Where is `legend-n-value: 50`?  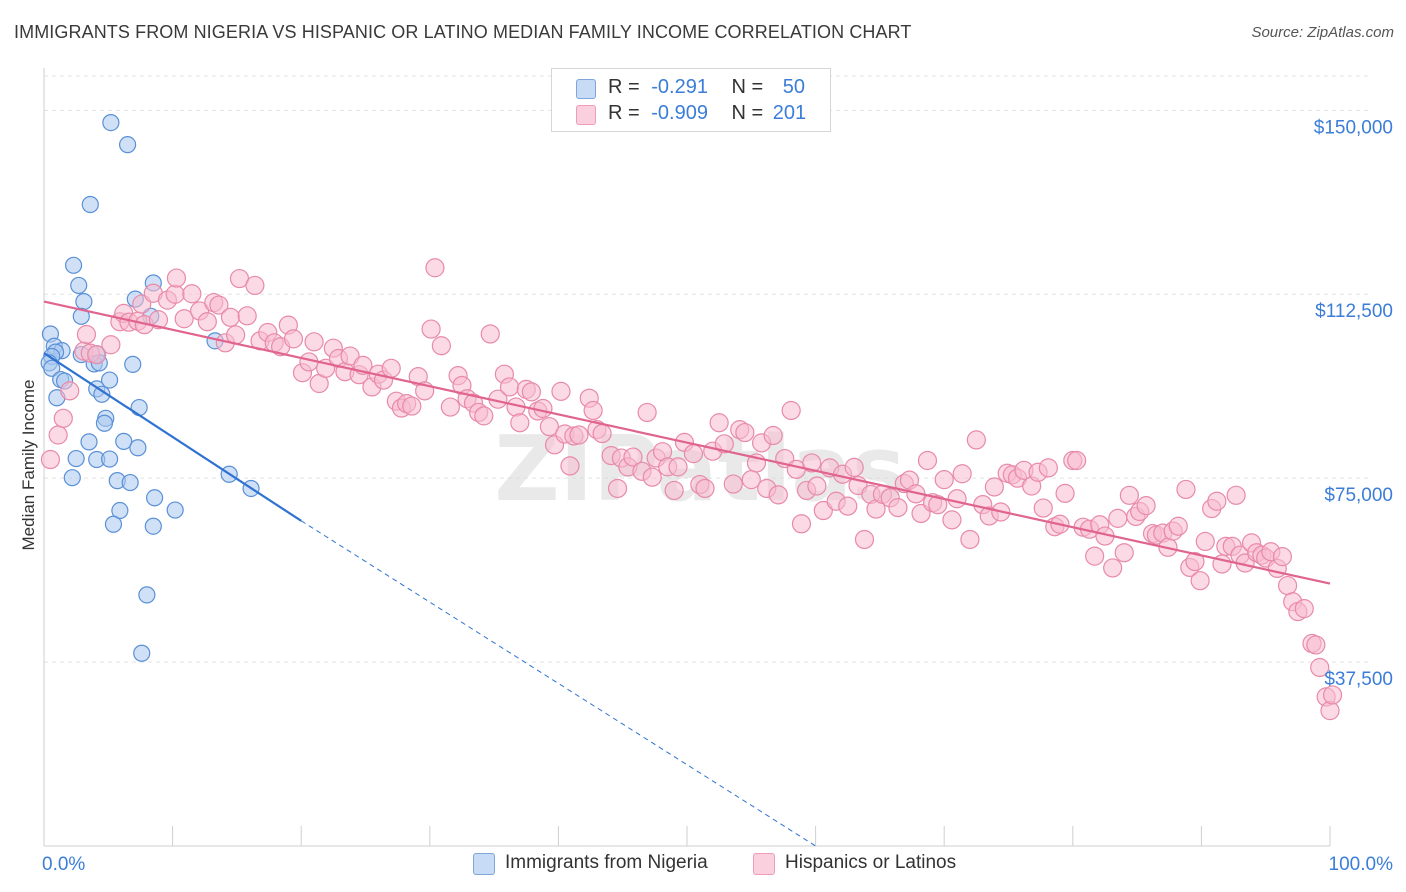
legend-n-value: 50 is located at coordinates (794, 87).